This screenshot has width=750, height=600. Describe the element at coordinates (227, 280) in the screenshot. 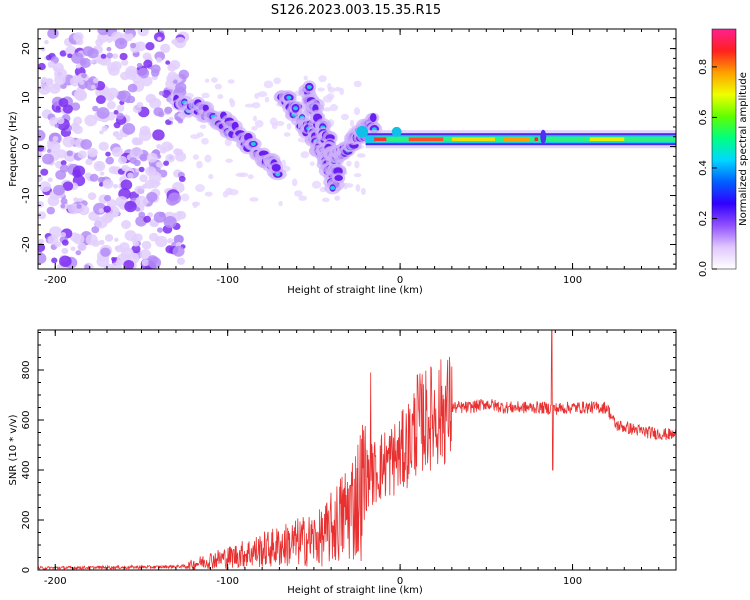

I see `x-tick-label: -100` at that location.